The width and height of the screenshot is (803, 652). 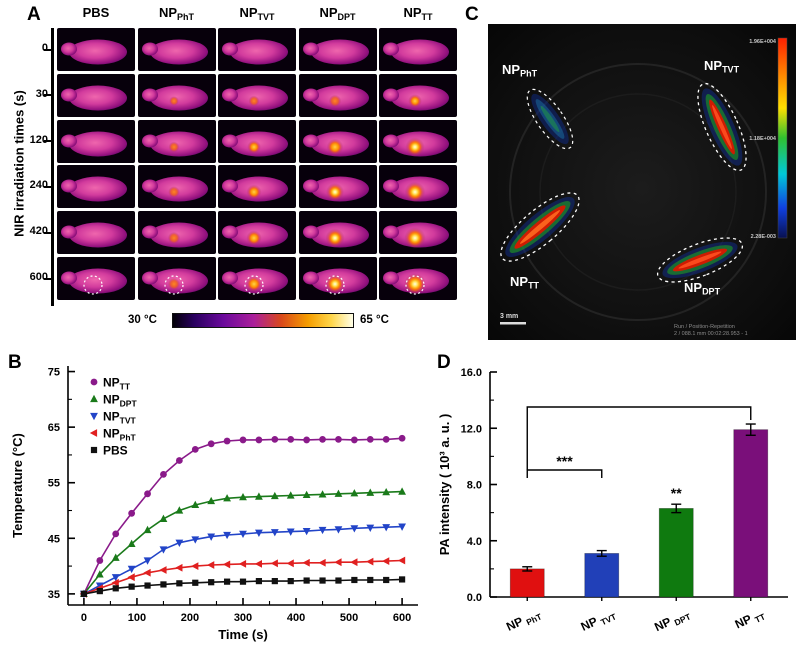 What do you see at coordinates (84, 618) in the screenshot?
I see `x-tick-label: 0` at bounding box center [84, 618].